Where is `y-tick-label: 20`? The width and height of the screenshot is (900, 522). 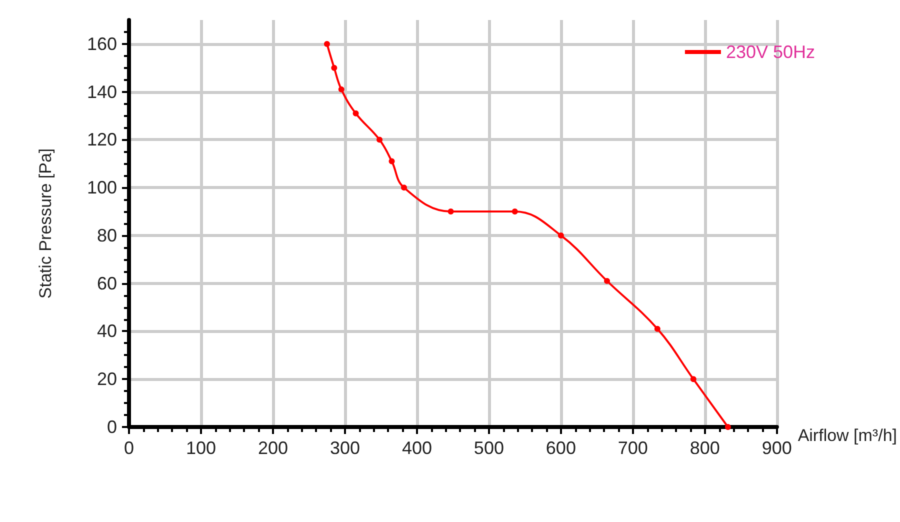 y-tick-label: 20 is located at coordinates (106, 379).